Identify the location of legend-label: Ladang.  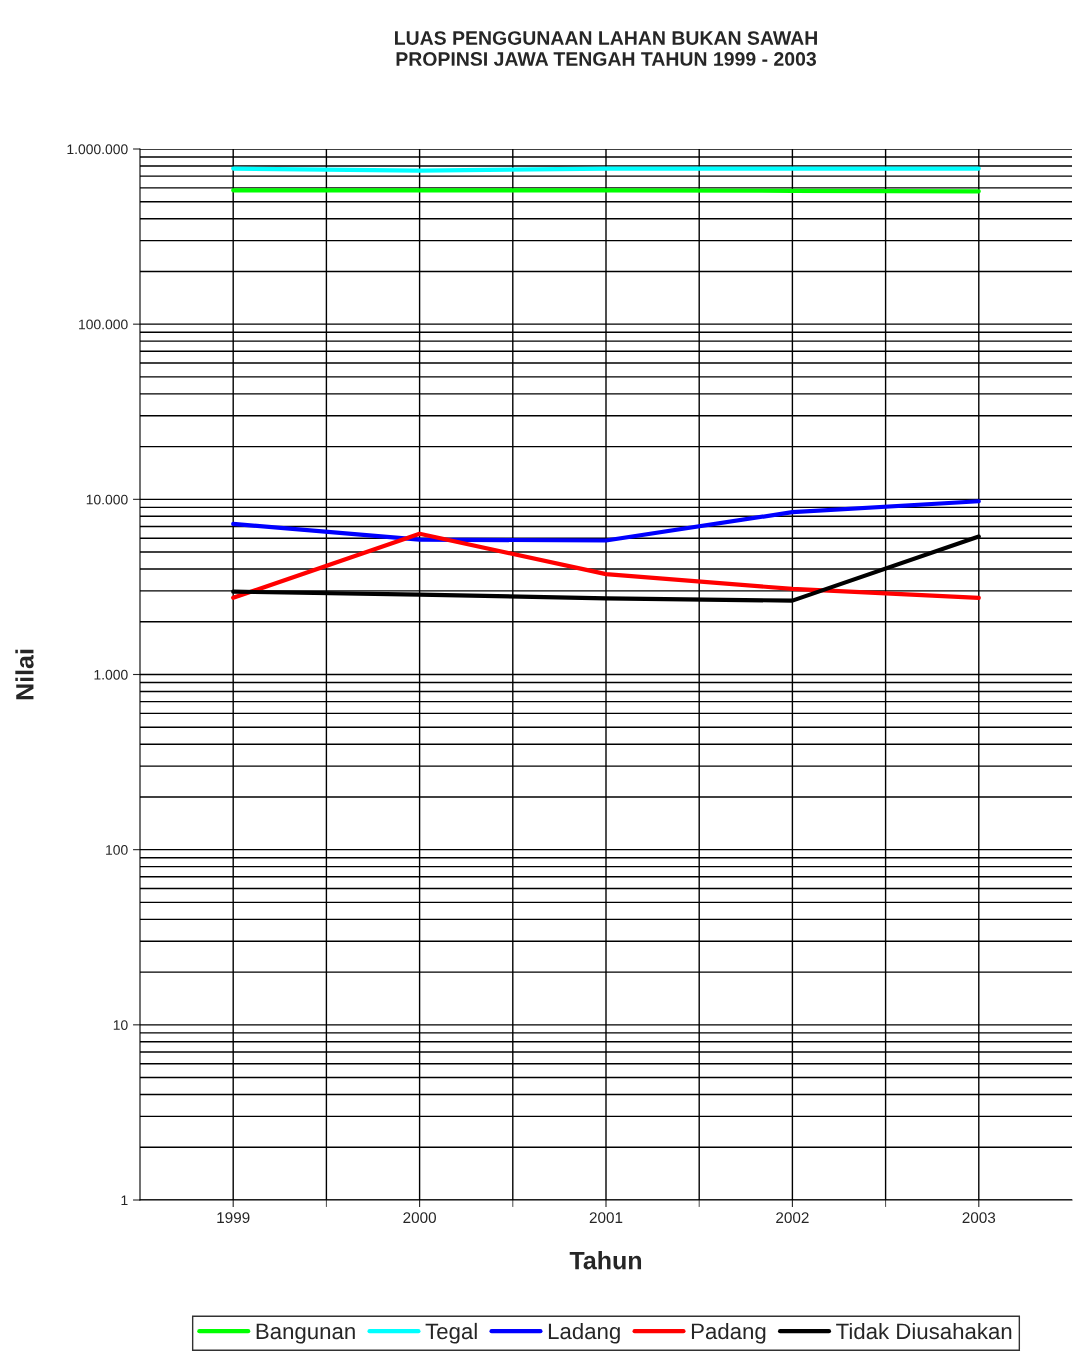
(584, 1333).